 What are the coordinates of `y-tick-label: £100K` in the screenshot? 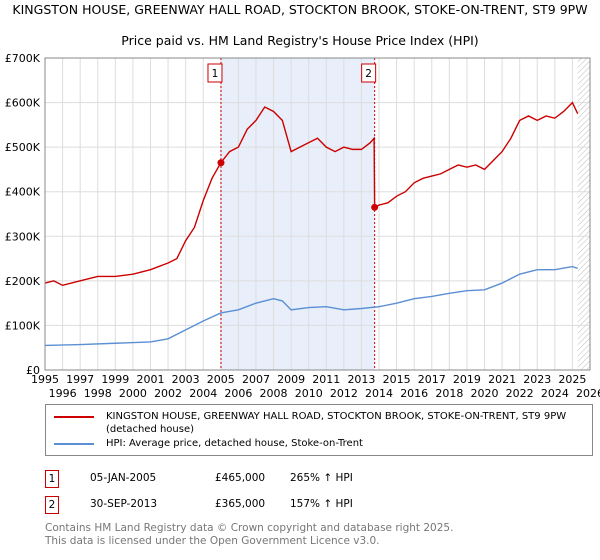 It's located at (23, 325).